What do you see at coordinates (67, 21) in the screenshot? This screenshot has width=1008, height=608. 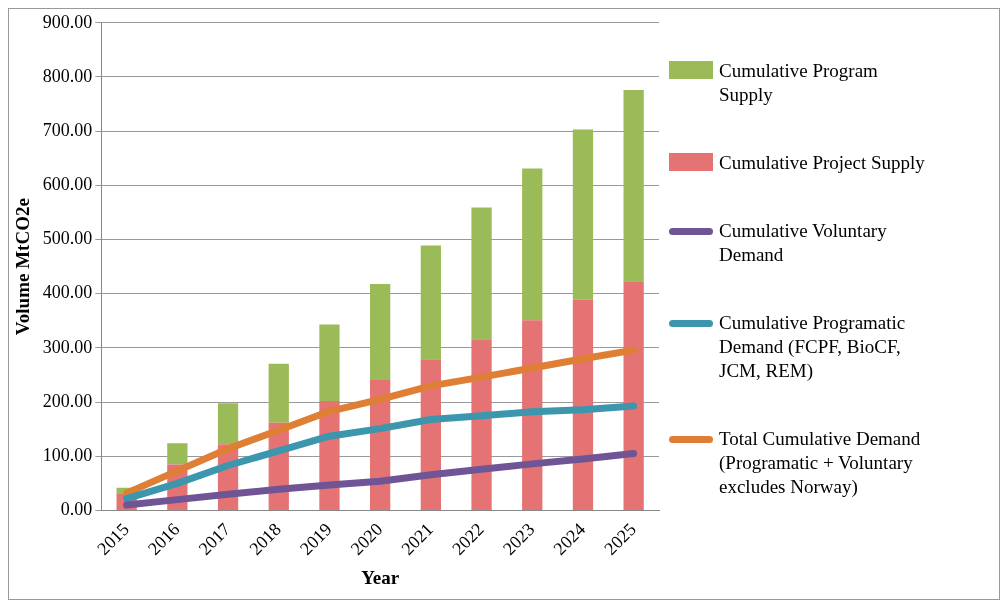 I see `y-tick-label: 900.00` at bounding box center [67, 21].